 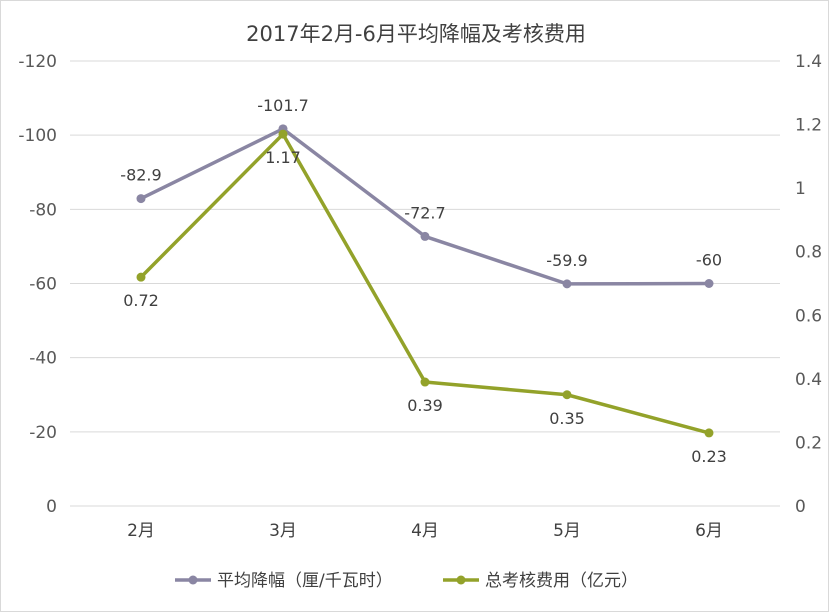 I want to click on legend-item-1: 平均降幅（厘/千瓦时）, so click(x=284, y=581).